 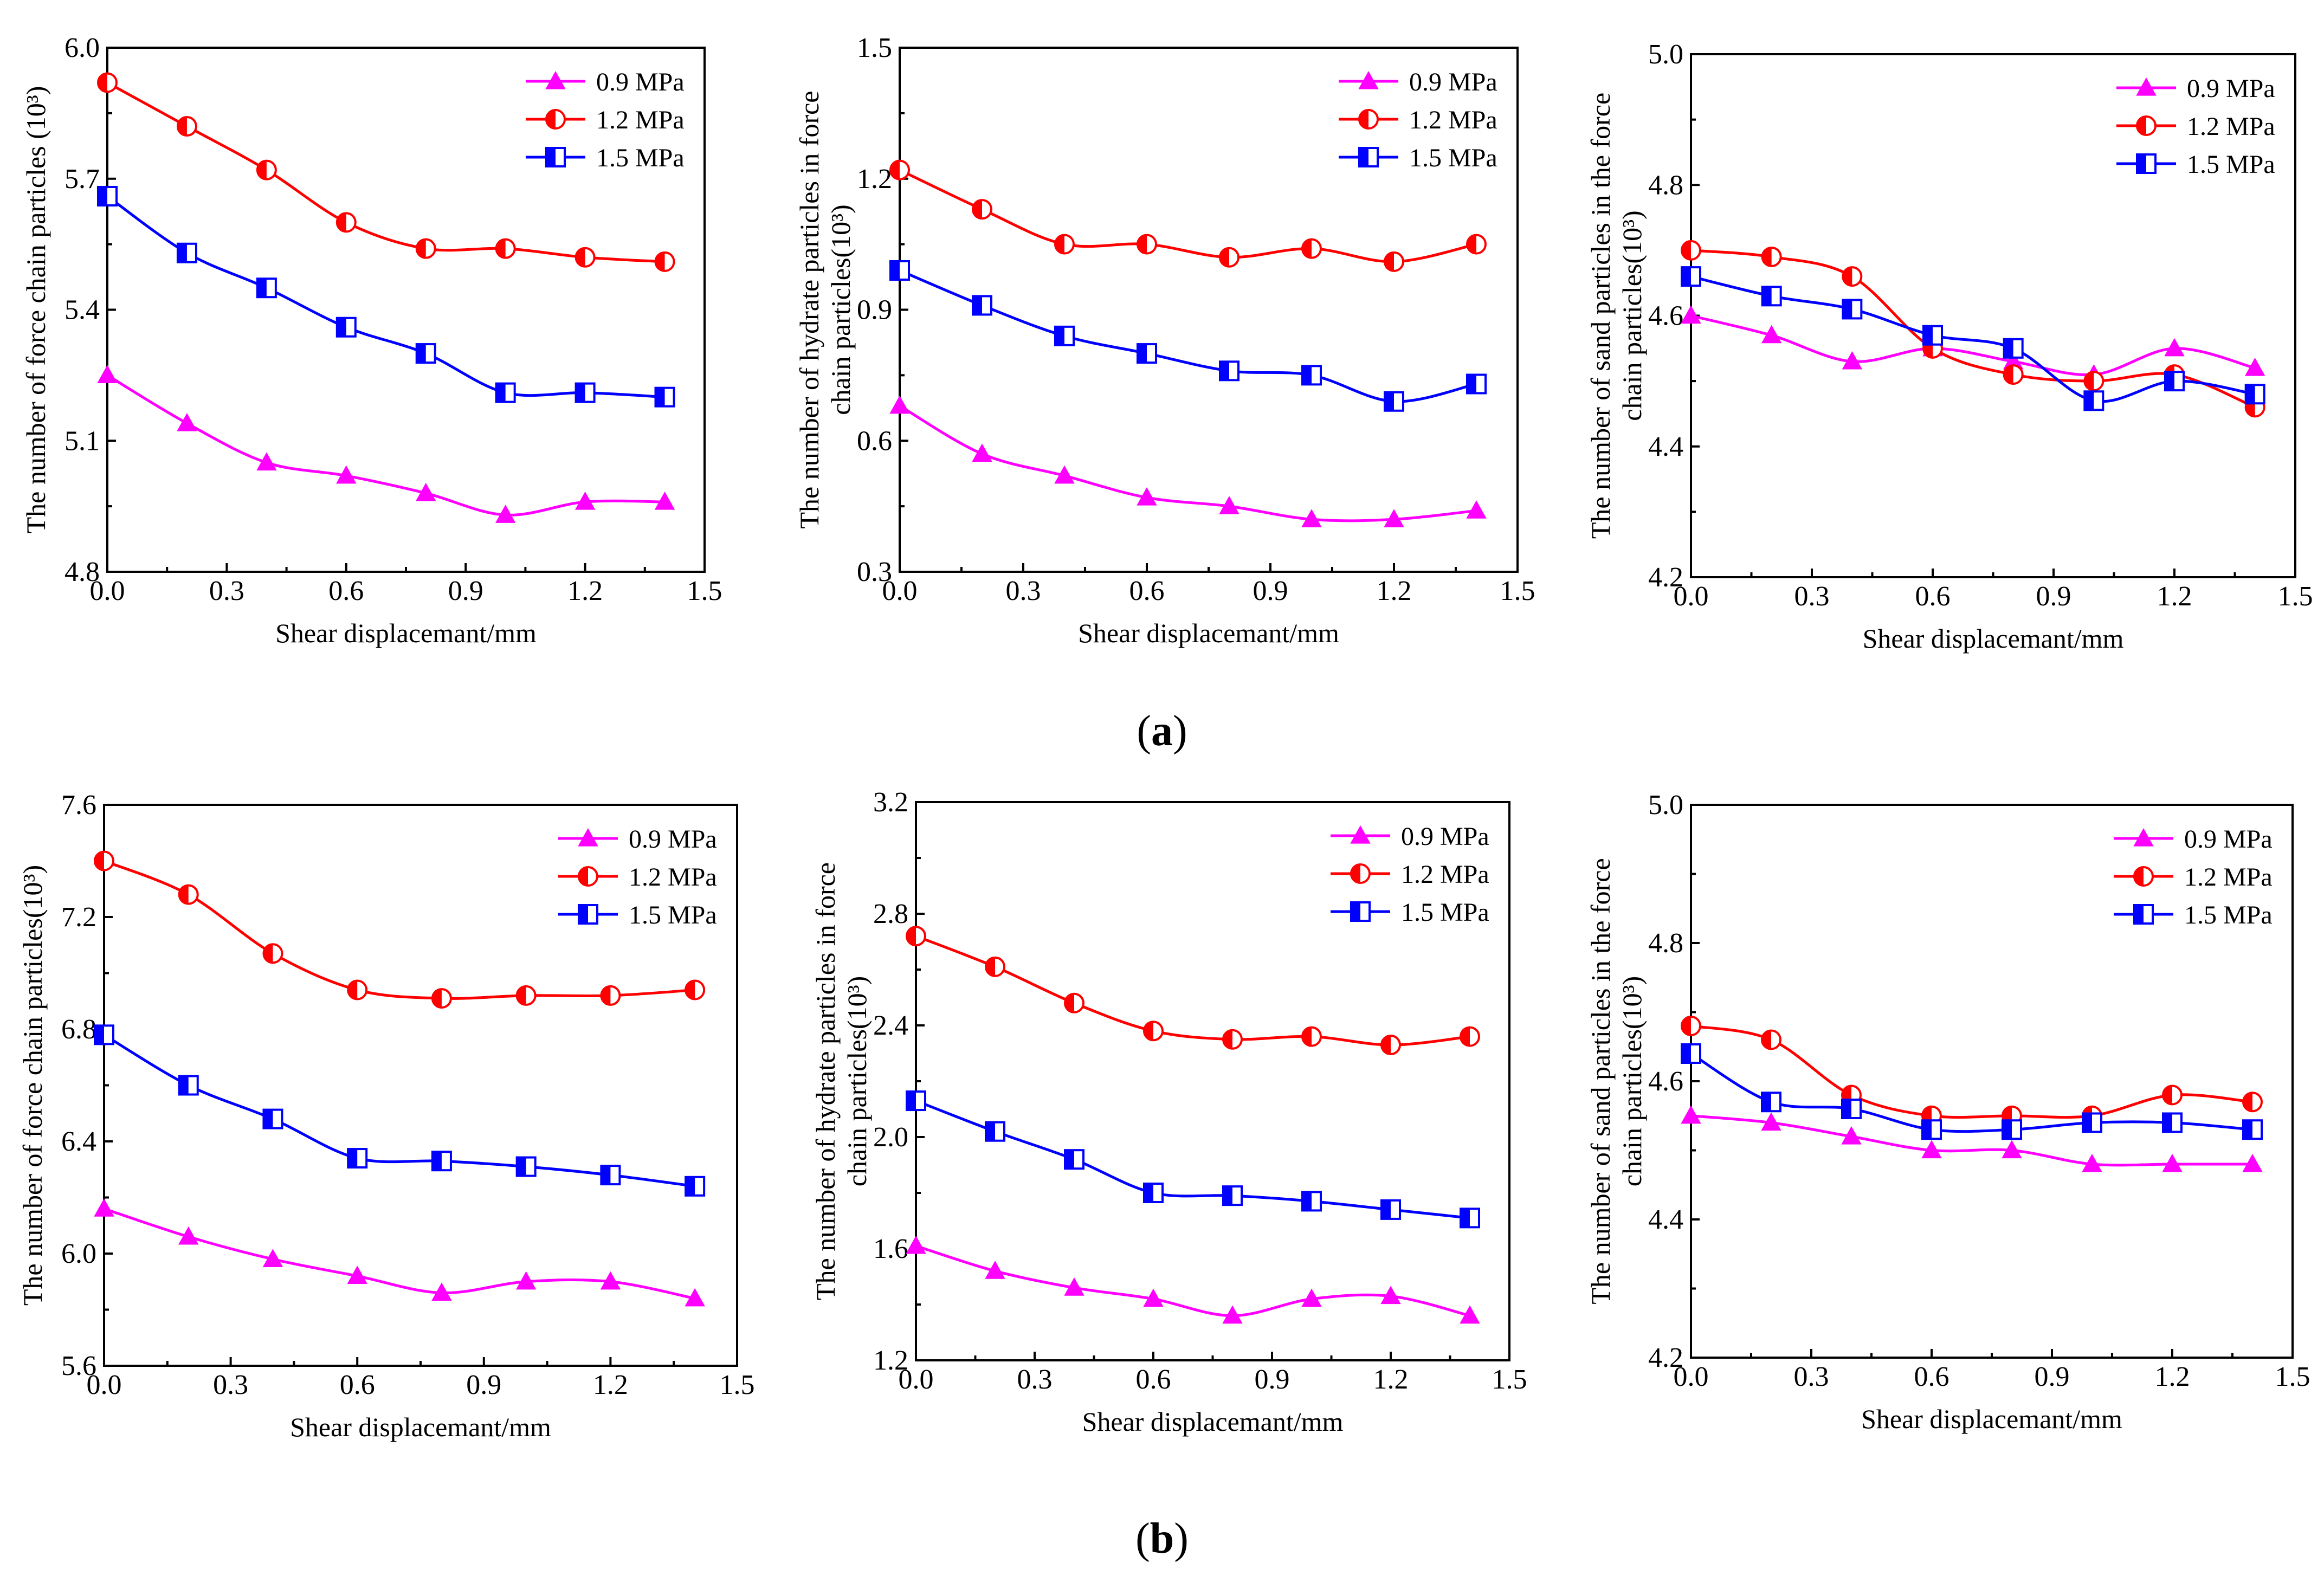 What do you see at coordinates (874, 440) in the screenshot?
I see `y-tick-label: 0.6` at bounding box center [874, 440].